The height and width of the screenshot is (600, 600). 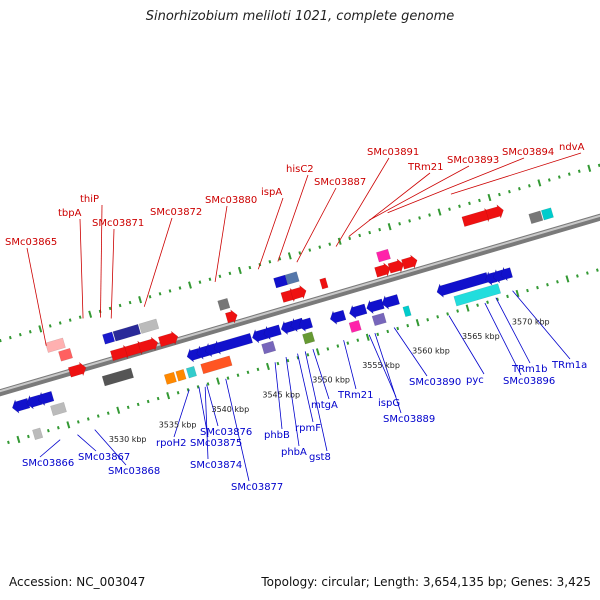 I want to click on gene-label-TRm1b: TRm1b, so click(x=529, y=369).